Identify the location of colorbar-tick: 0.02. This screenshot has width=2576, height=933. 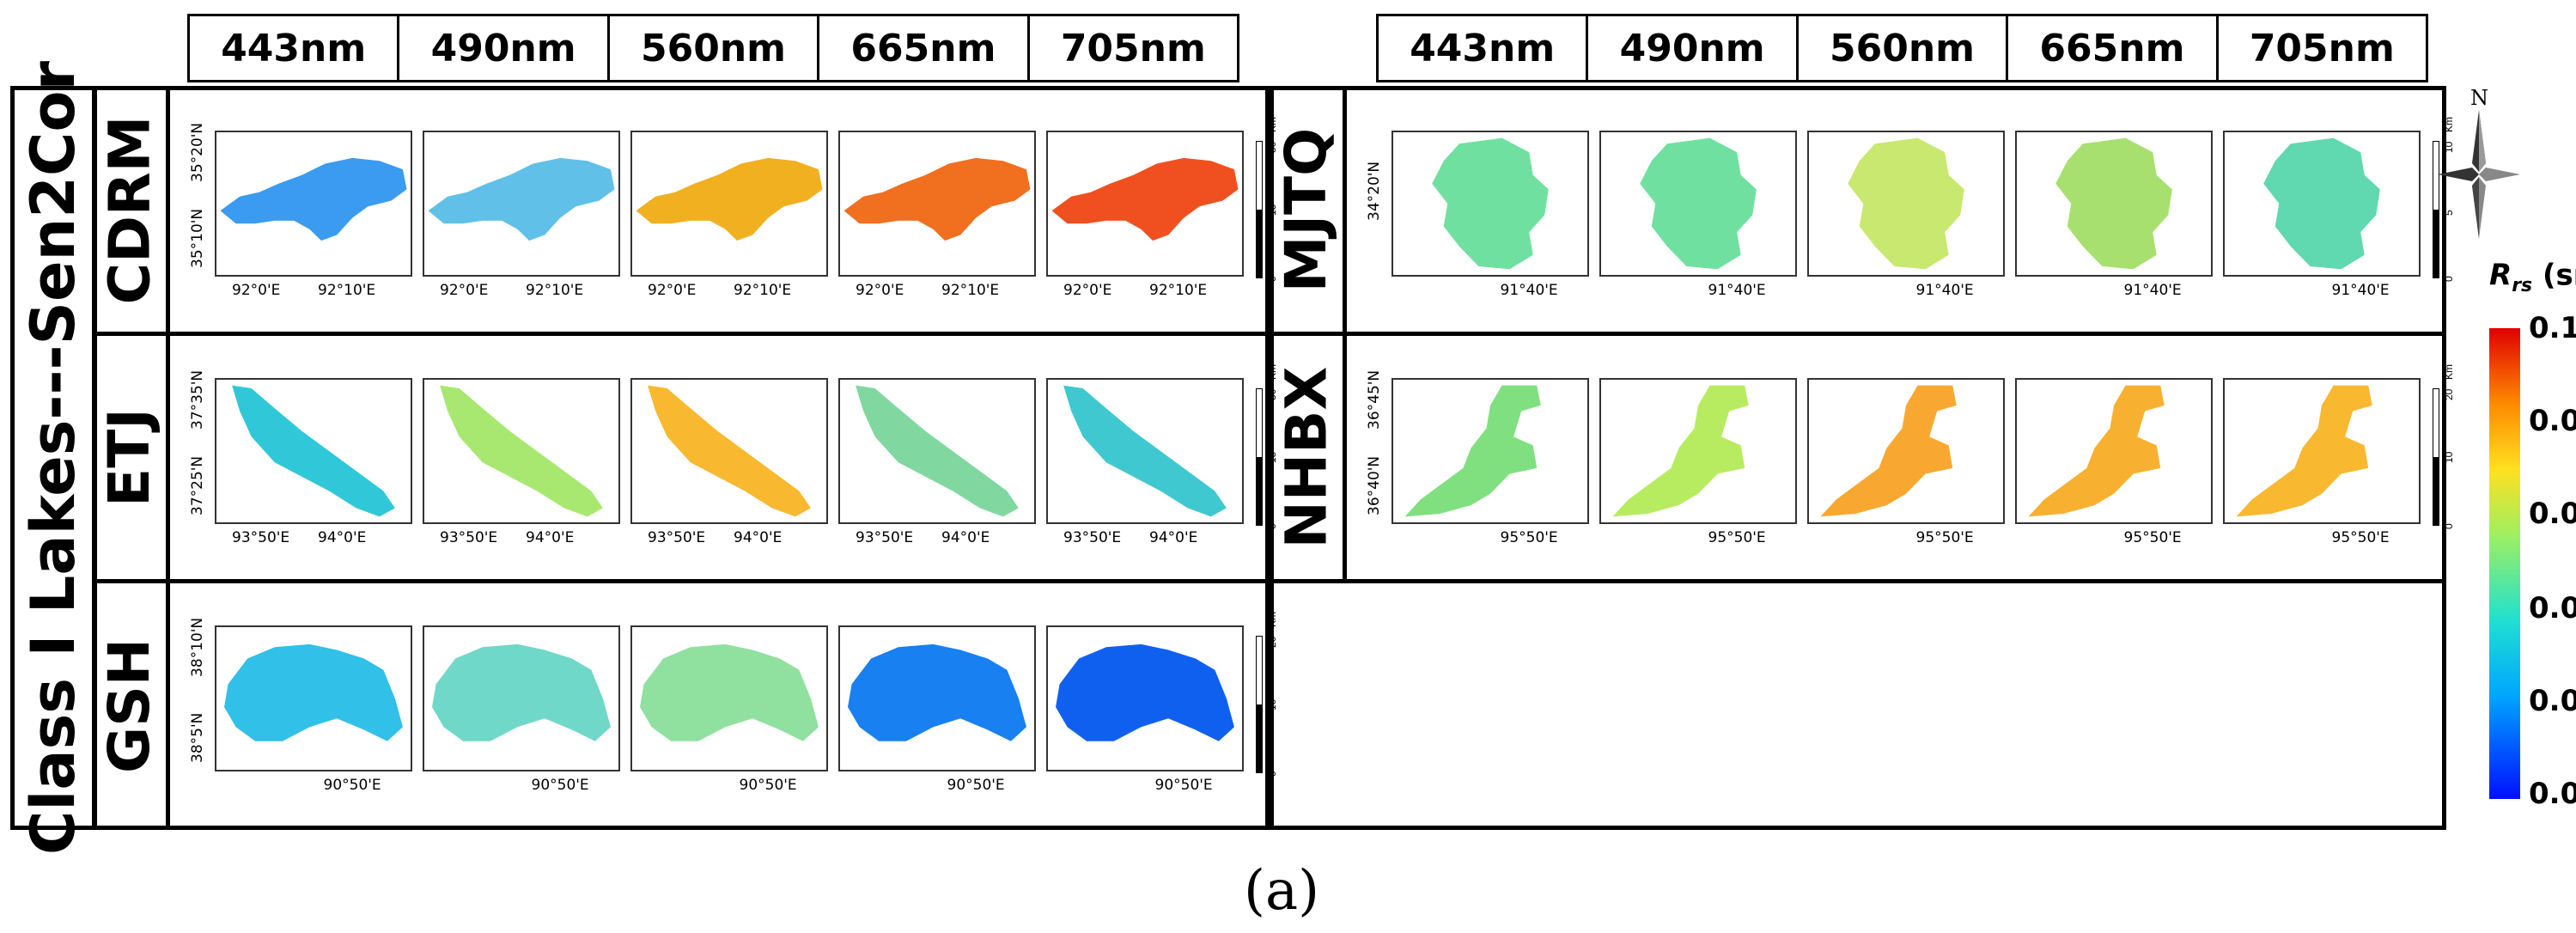
(2552, 701).